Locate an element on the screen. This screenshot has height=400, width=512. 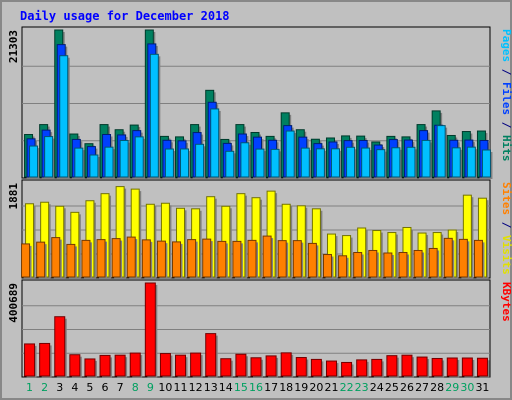
legend-segment: Sites is located at coordinates (506, 198).